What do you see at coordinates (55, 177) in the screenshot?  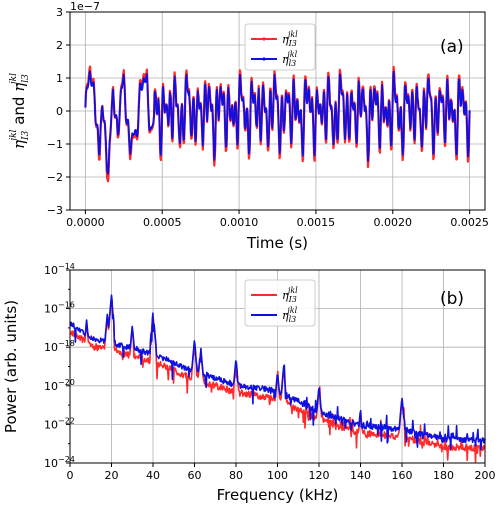 I see `panel-a-y-tick-label: −2` at bounding box center [55, 177].